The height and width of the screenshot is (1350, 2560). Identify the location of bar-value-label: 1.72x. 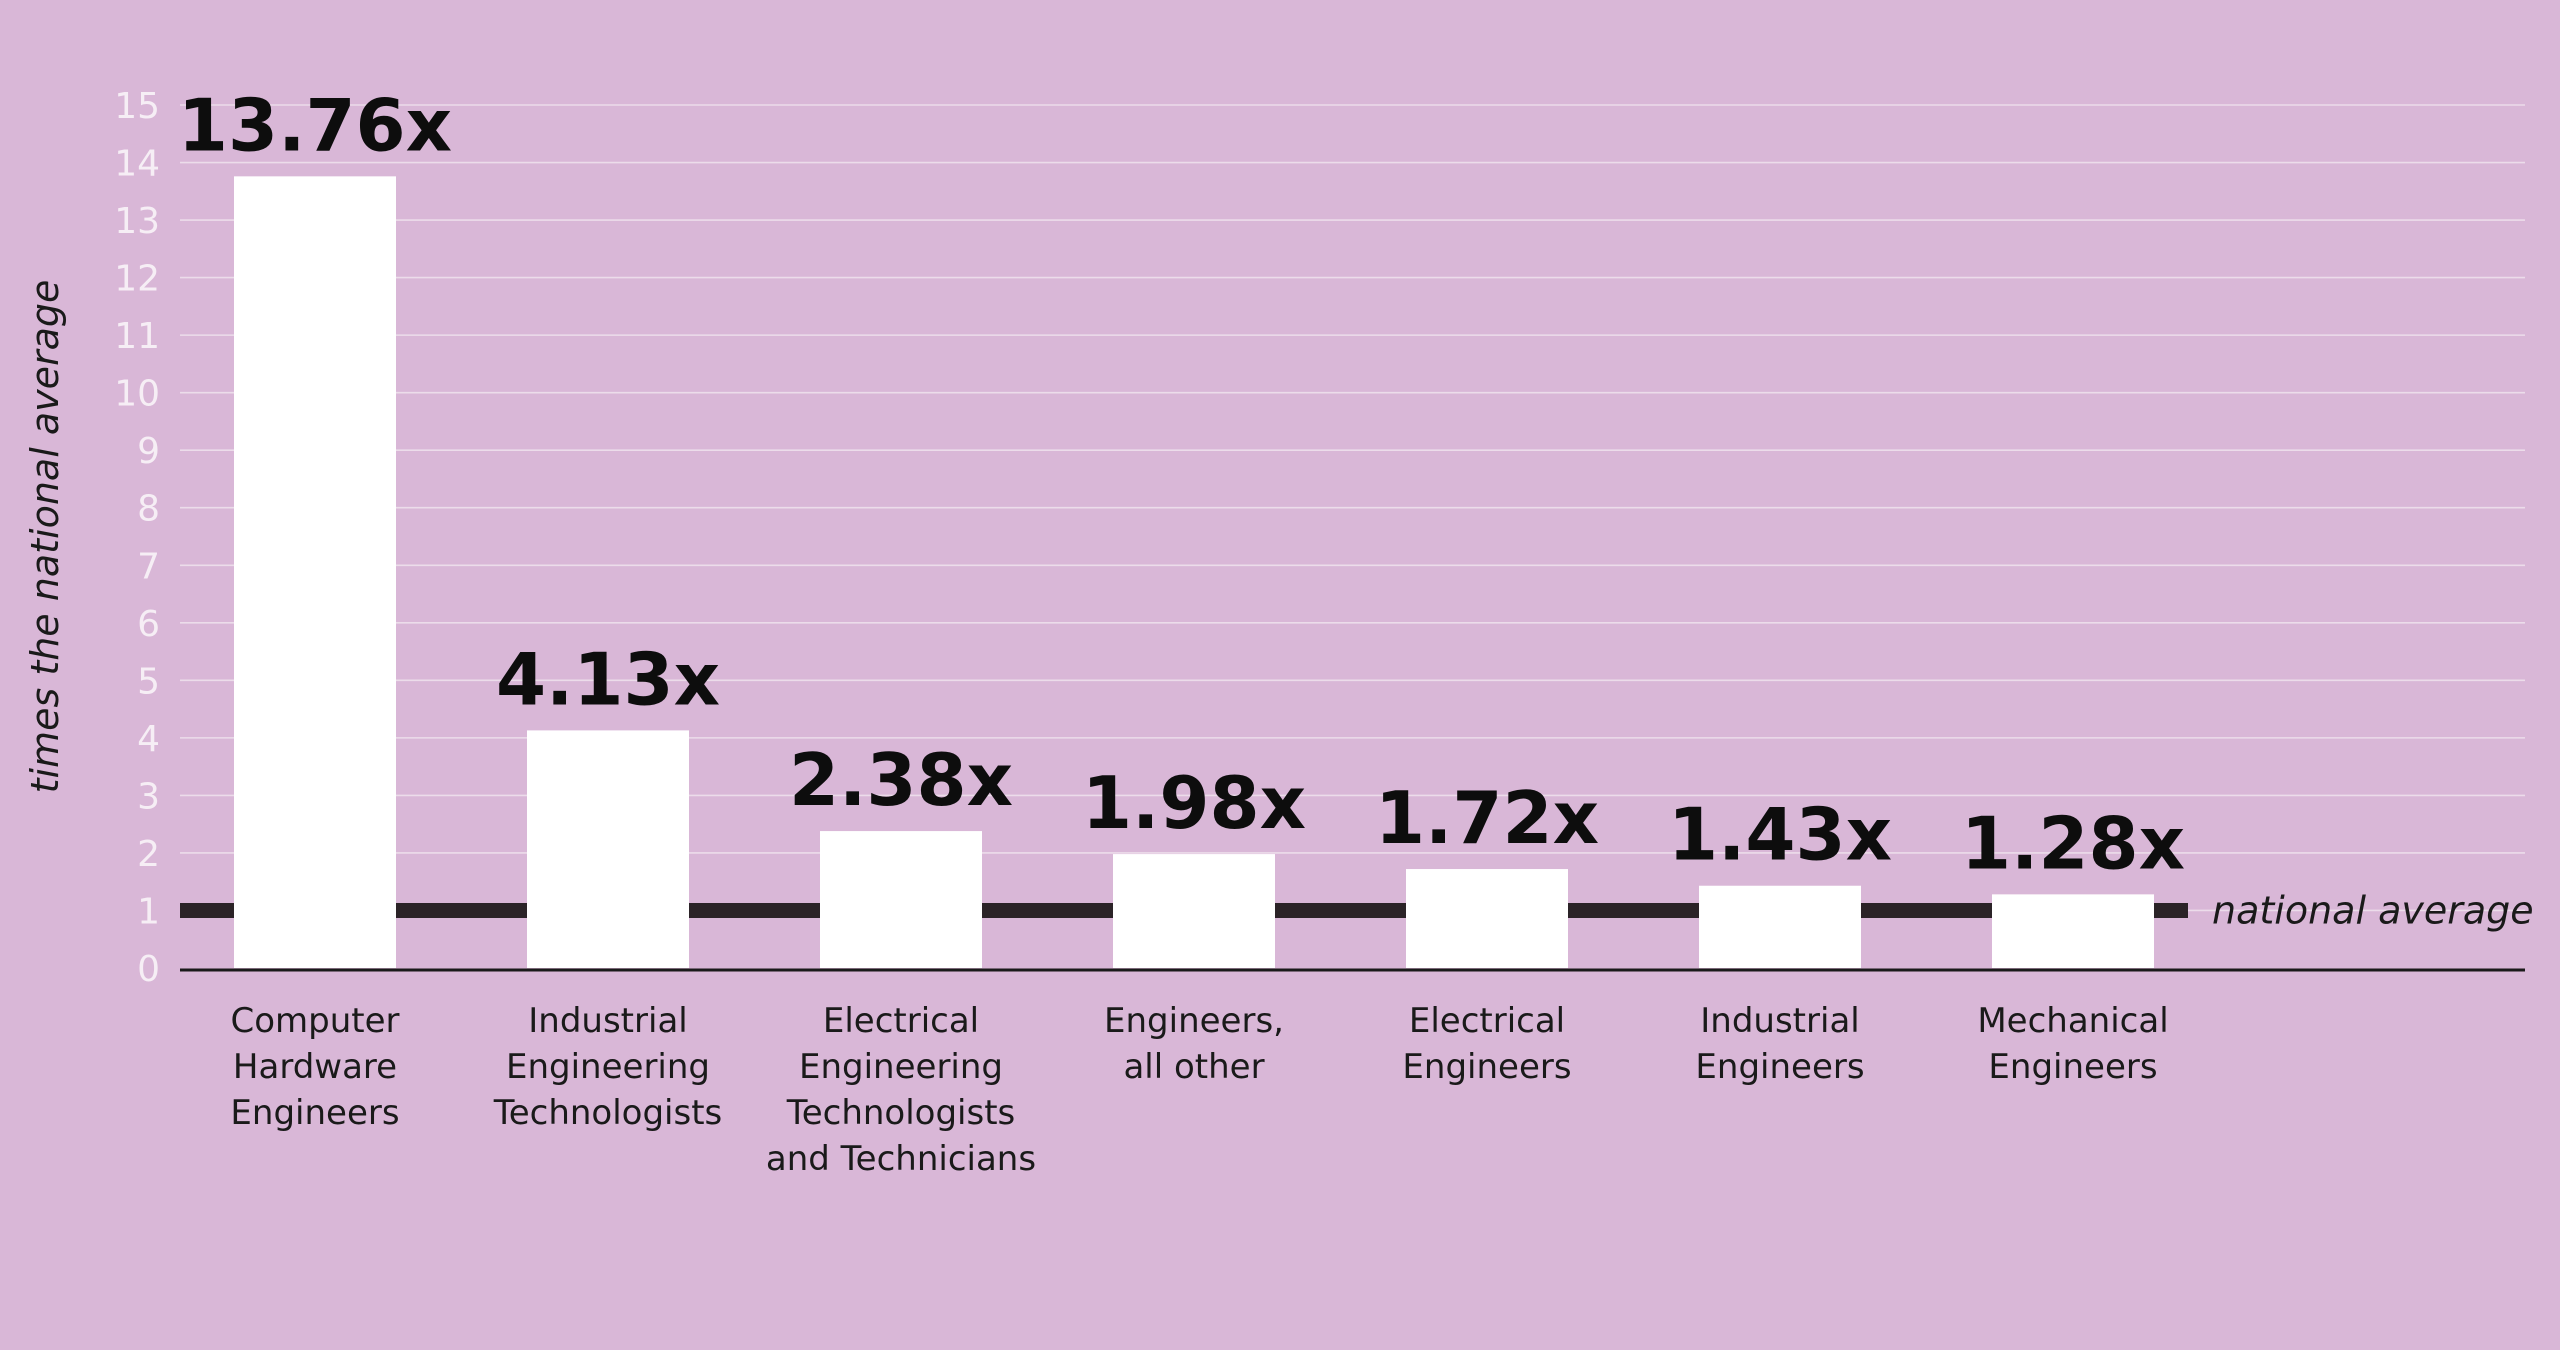
(1487, 818).